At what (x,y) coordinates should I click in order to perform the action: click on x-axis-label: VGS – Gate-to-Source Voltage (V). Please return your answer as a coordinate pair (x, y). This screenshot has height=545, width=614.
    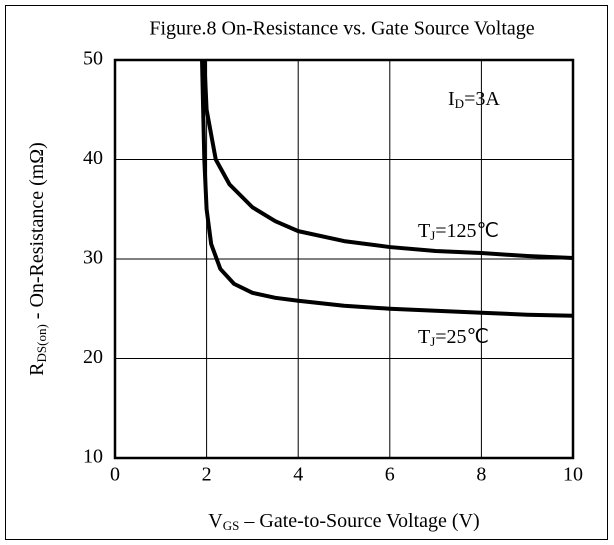
    Looking at the image, I should click on (343, 521).